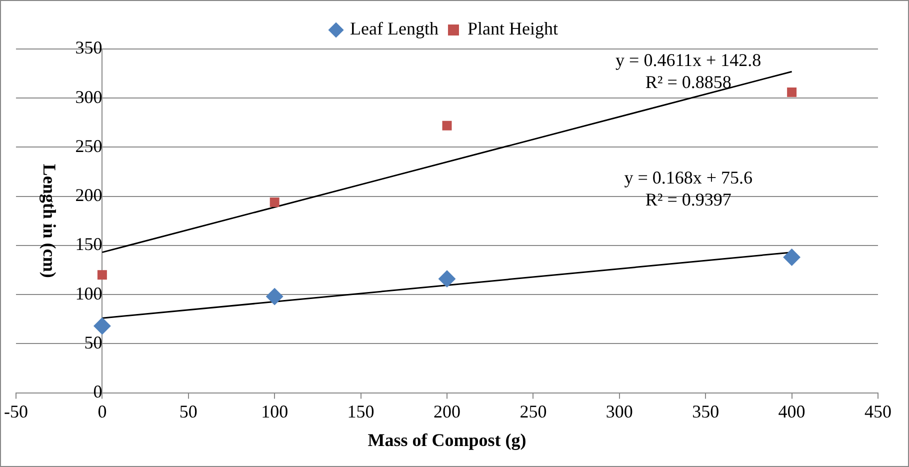  I want to click on x-tick-label: 100, so click(274, 411).